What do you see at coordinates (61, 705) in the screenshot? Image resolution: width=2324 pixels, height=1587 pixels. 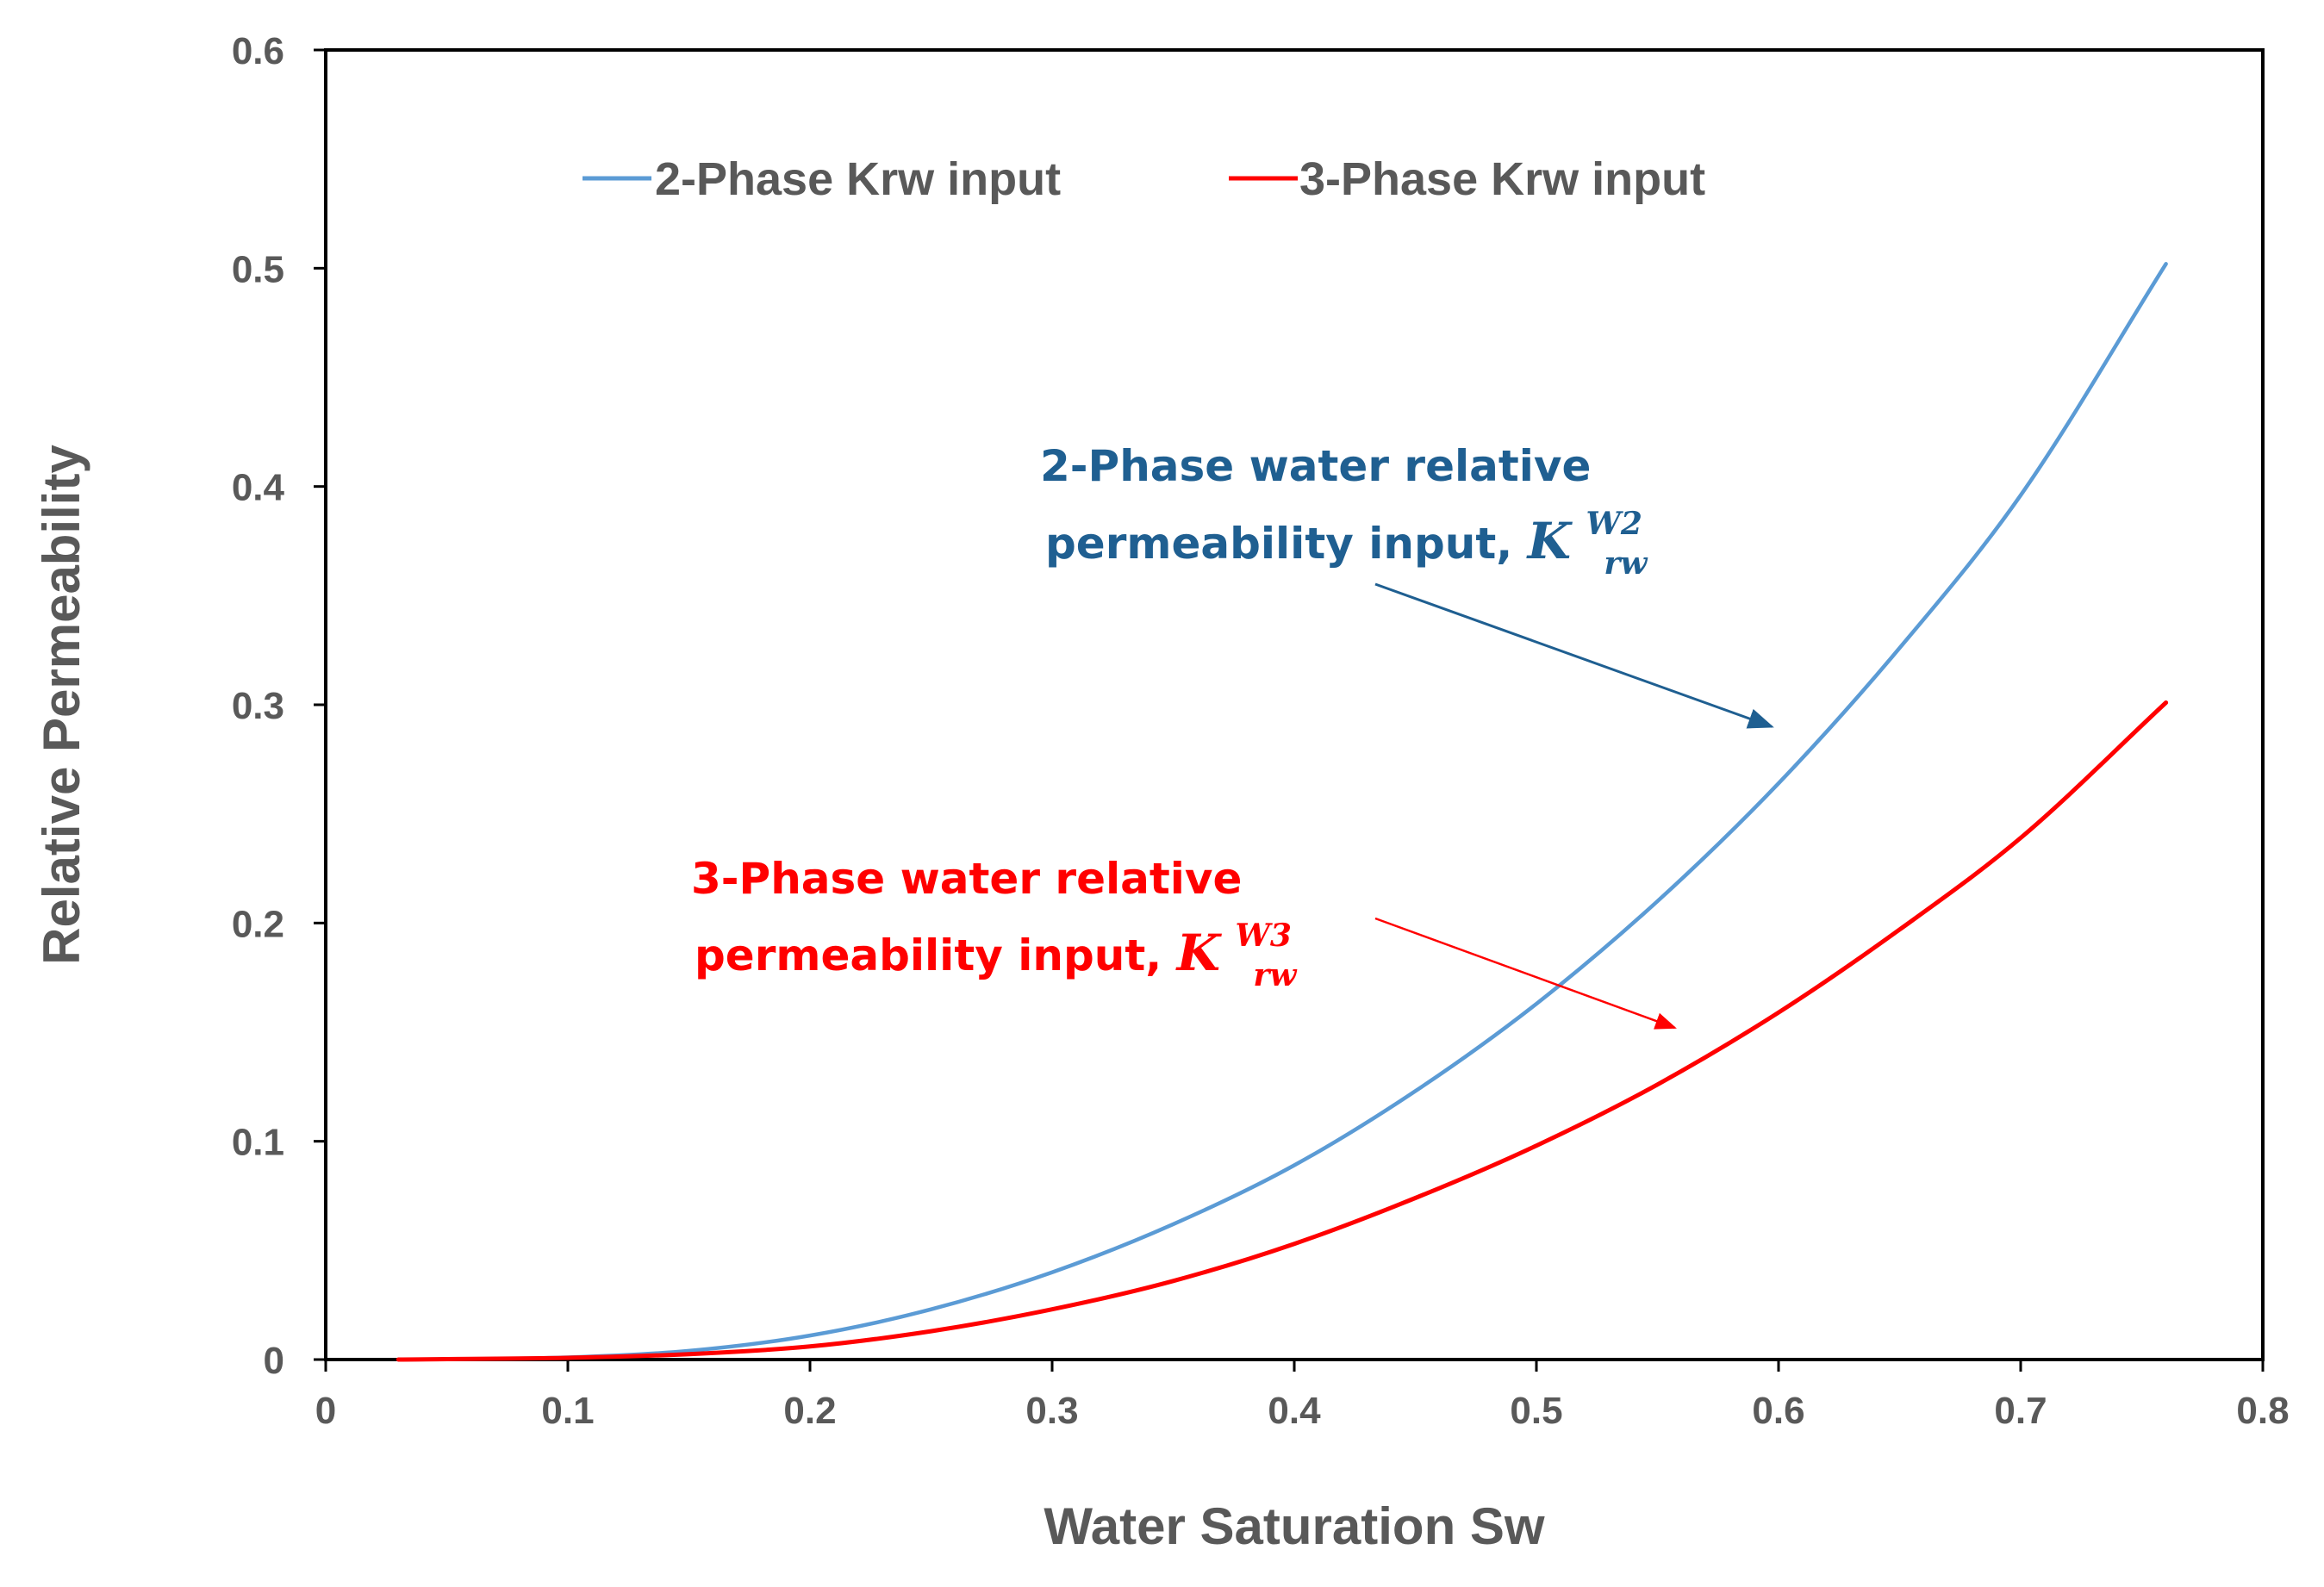 I see `y-axis-title: Relative Permeability` at bounding box center [61, 705].